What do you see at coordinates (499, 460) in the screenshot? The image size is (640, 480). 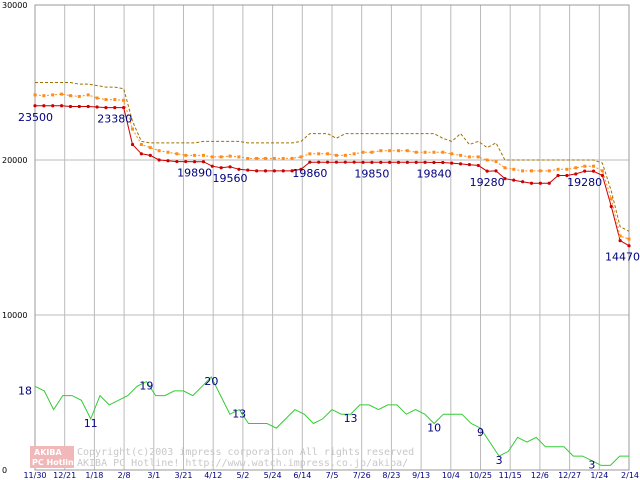 I see `data-label: 3` at bounding box center [499, 460].